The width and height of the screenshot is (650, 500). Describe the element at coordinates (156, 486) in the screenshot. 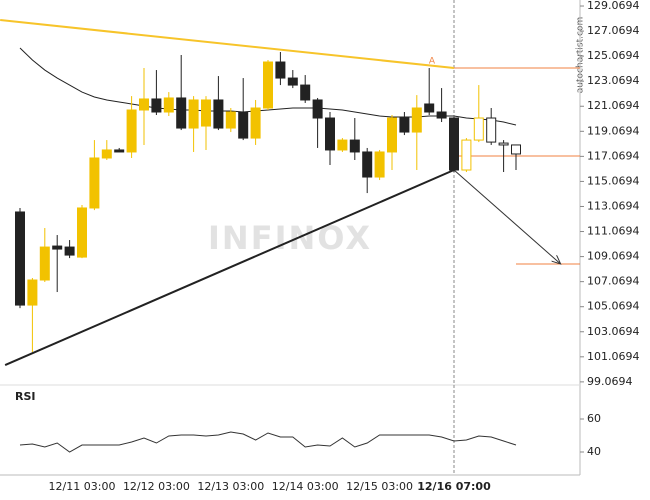

I see `x-tick-label: 12/12 03:00` at that location.